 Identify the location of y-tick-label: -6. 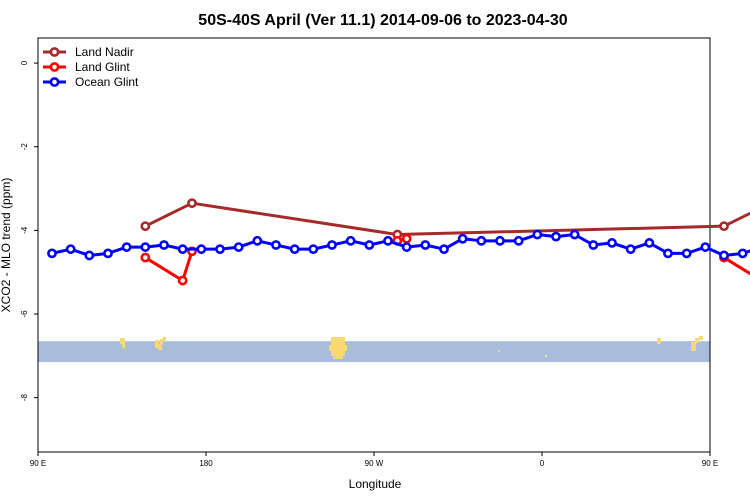
(24, 314).